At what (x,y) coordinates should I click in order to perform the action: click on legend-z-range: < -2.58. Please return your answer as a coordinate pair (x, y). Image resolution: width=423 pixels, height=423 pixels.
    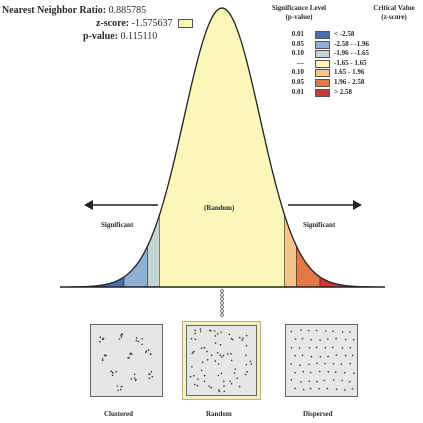
    Looking at the image, I should click on (344, 34).